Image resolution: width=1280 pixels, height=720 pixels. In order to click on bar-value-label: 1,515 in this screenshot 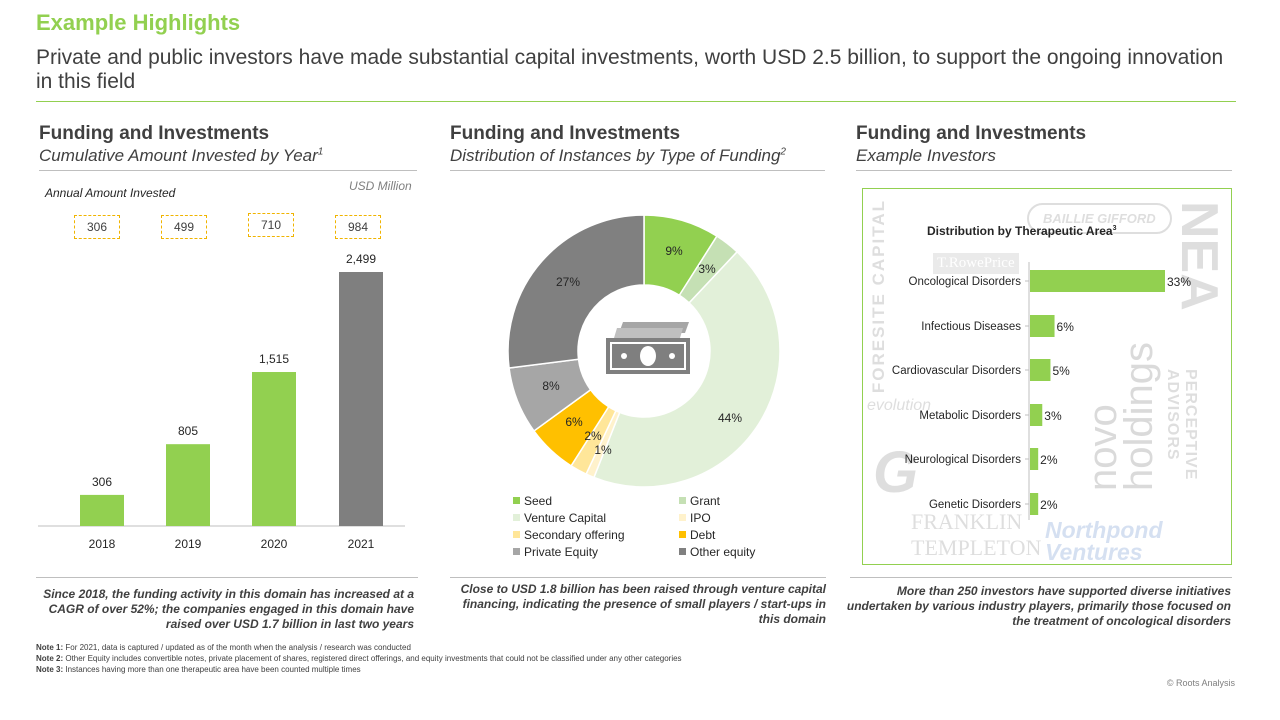, I will do `click(274, 359)`.